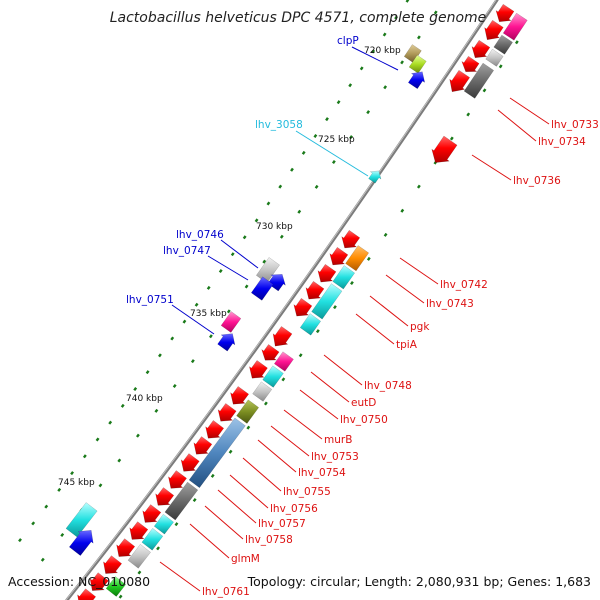 This screenshot has height=600, width=600. What do you see at coordinates (575, 125) in the screenshot?
I see `gene-label-lhv-0733: lhv_0733` at bounding box center [575, 125].